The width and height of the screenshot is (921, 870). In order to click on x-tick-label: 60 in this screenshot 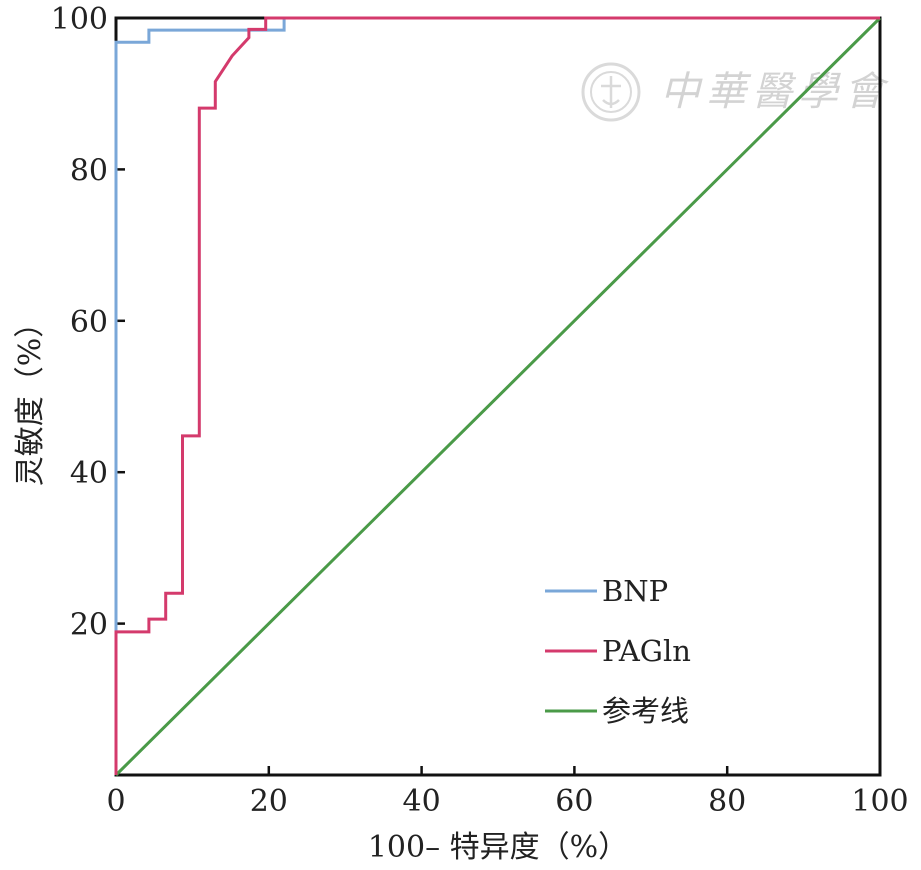, I will do `click(574, 801)`.